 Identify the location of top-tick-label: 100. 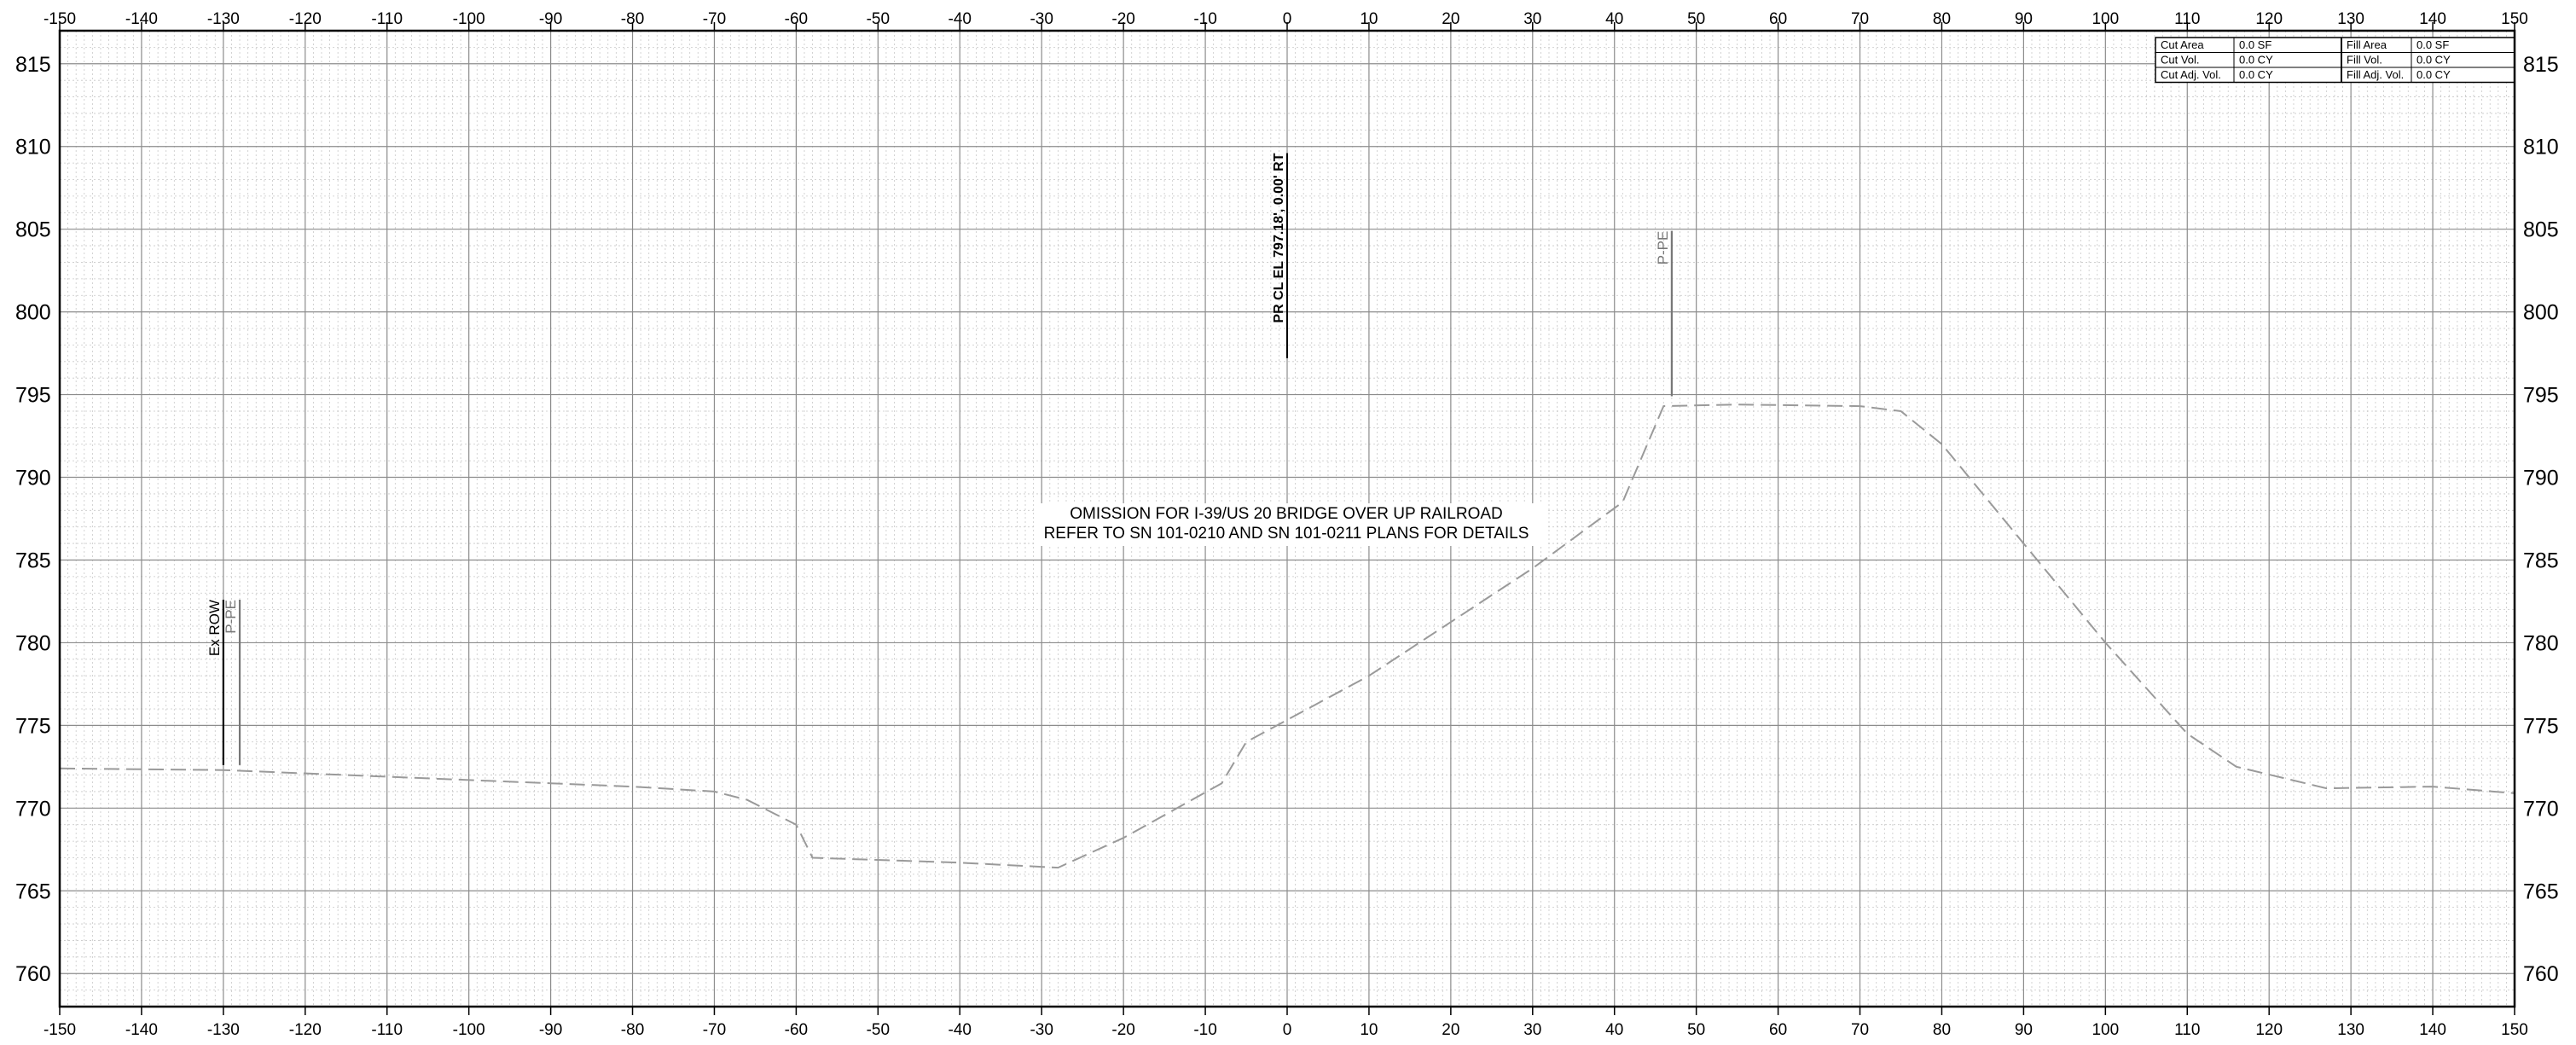
(2105, 19).